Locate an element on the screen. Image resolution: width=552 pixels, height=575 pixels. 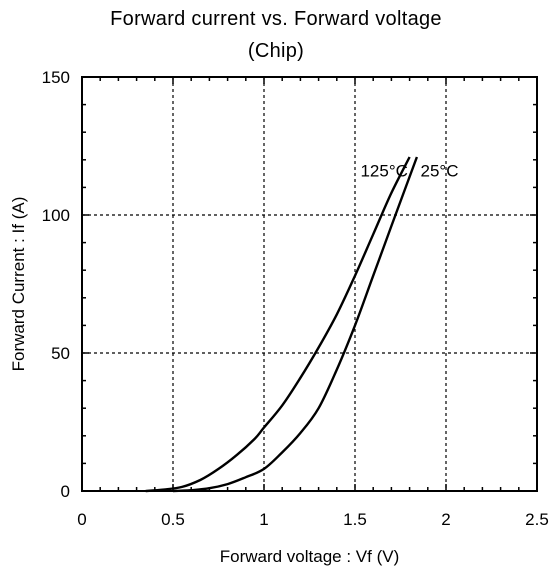
chart-subtitle: (Chip) is located at coordinates (276, 51).